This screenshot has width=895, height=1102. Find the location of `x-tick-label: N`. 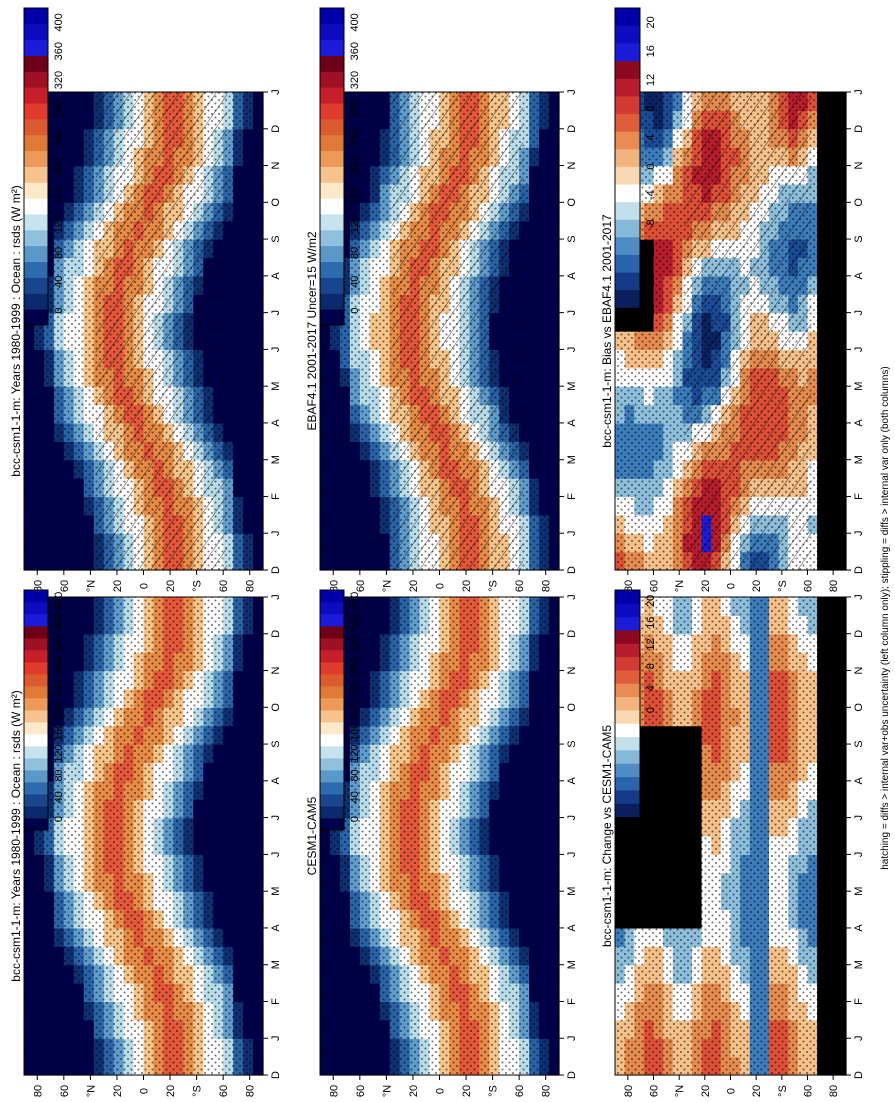

x-tick-label: N is located at coordinates (276, 671).